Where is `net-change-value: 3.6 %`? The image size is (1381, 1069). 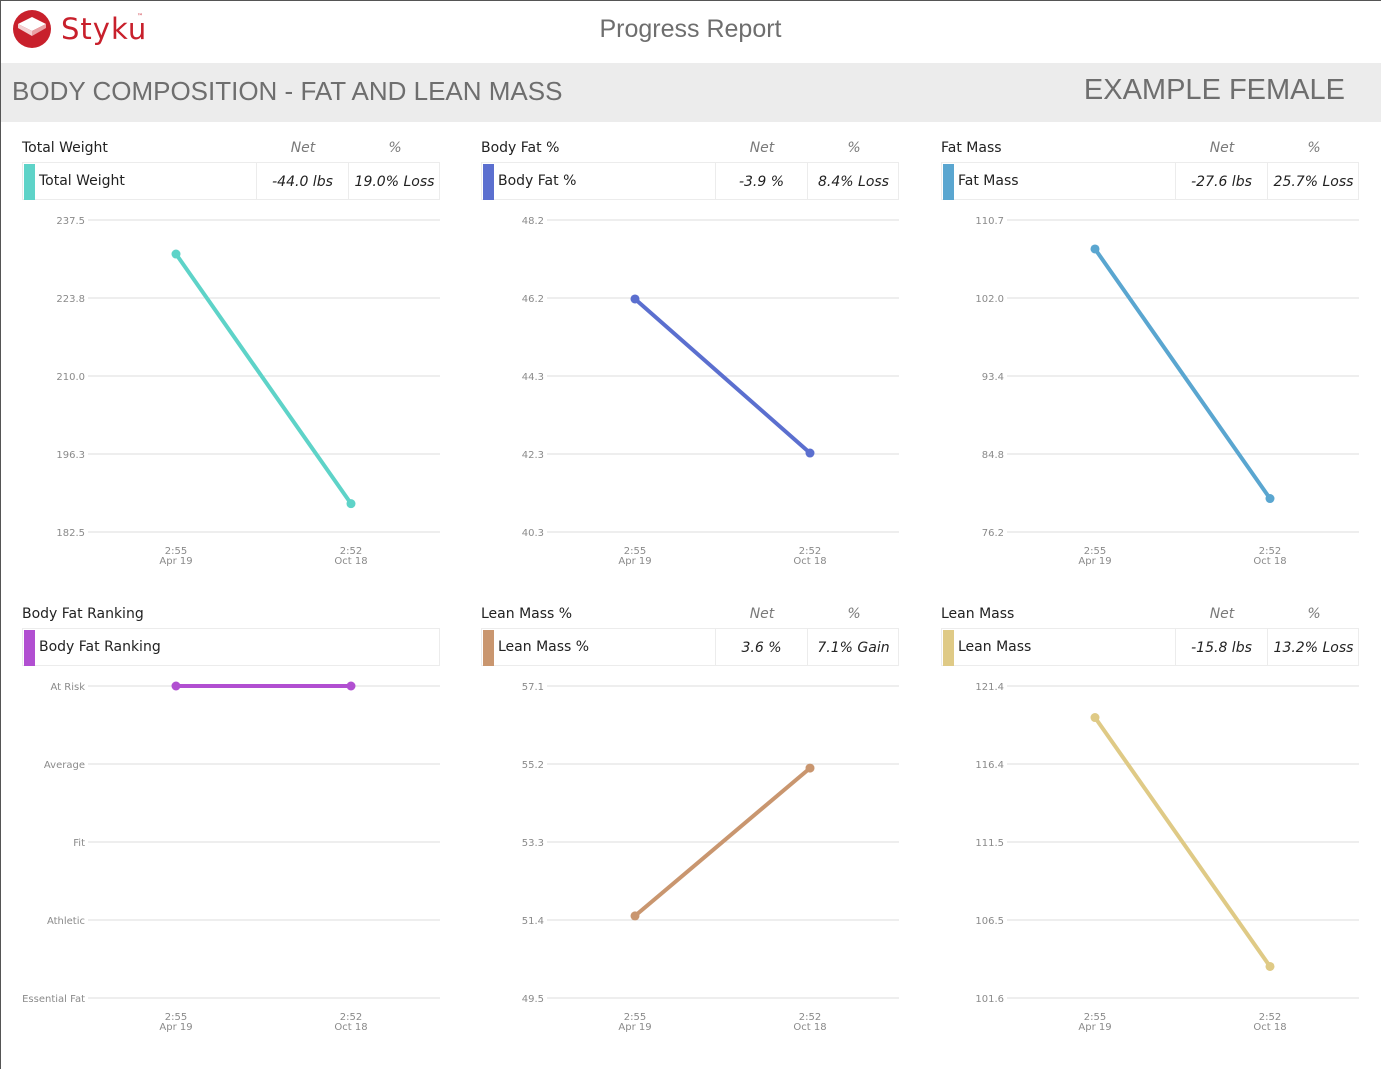 net-change-value: 3.6 % is located at coordinates (761, 647).